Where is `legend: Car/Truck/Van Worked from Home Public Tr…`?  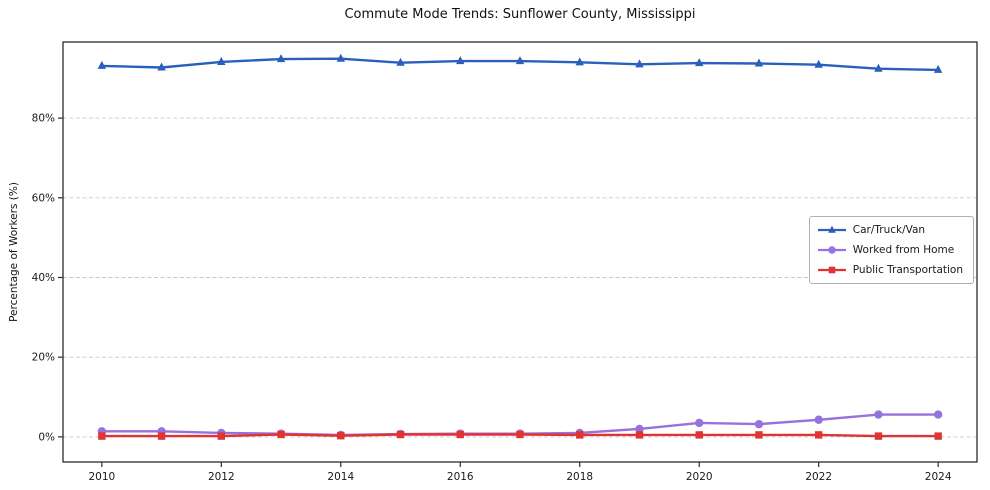
legend: Car/Truck/Van Worked from Home Public Tr… is located at coordinates (891, 250).